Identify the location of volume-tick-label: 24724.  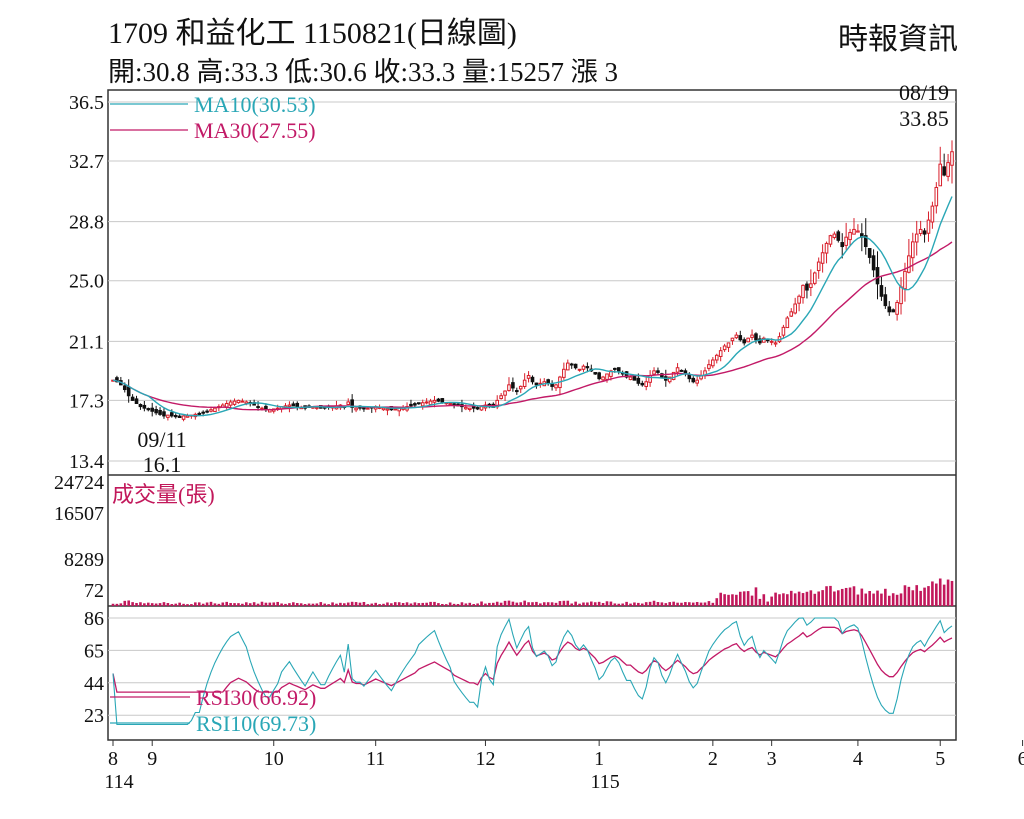
(79, 483).